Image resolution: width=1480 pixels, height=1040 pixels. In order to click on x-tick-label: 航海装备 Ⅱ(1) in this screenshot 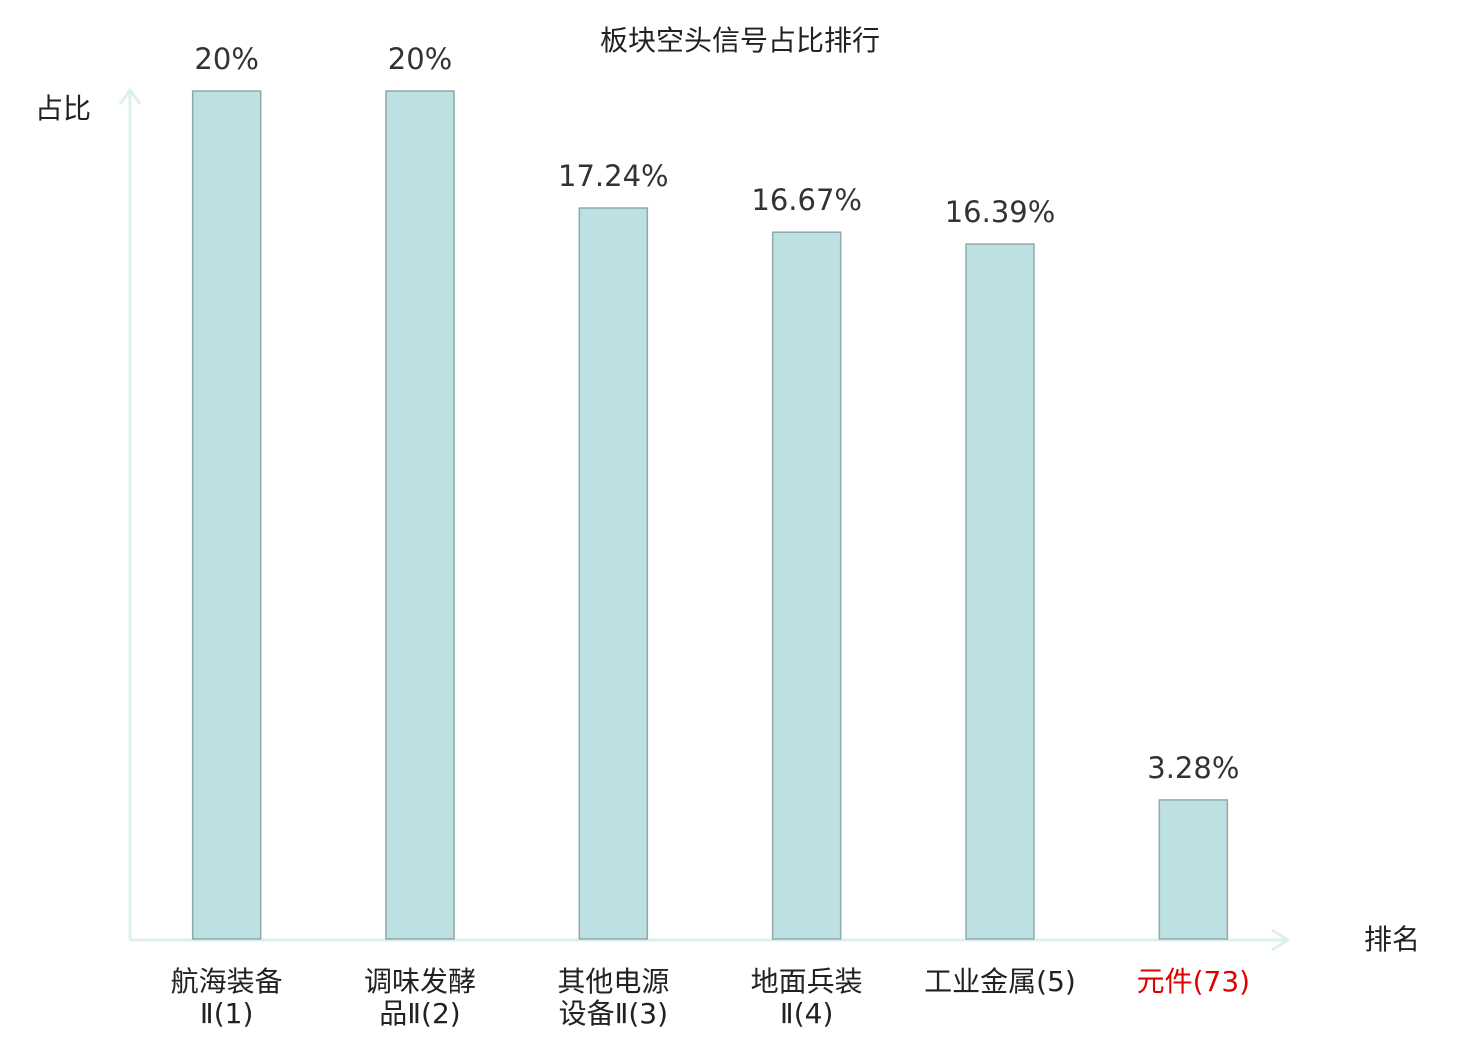, I will do `click(226, 997)`.